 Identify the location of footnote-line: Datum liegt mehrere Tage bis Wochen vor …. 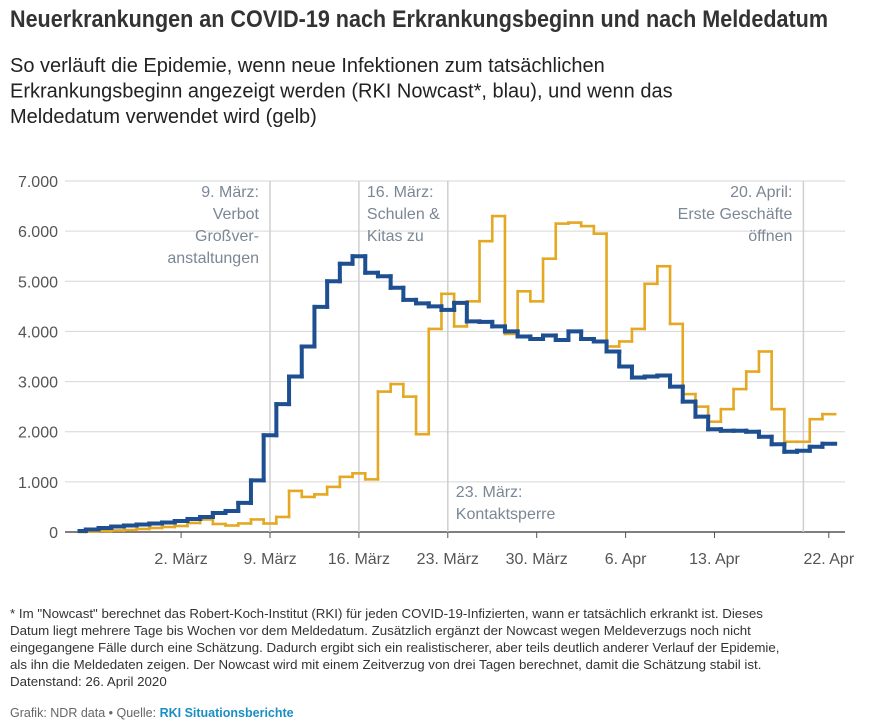
(380, 630).